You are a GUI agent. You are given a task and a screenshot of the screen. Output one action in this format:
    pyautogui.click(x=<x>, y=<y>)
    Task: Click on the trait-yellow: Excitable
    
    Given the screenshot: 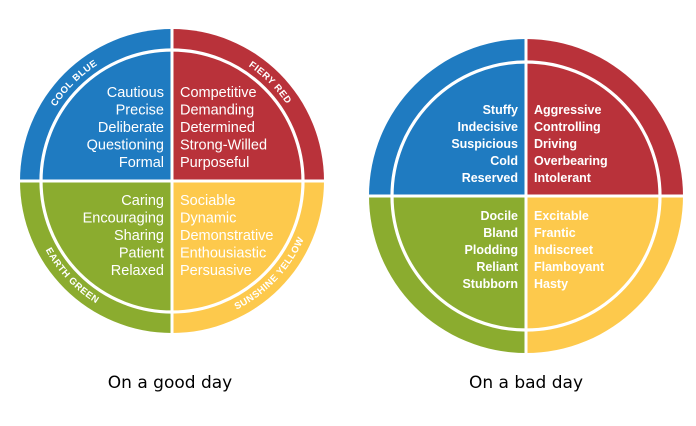 What is the action you would take?
    pyautogui.click(x=561, y=216)
    